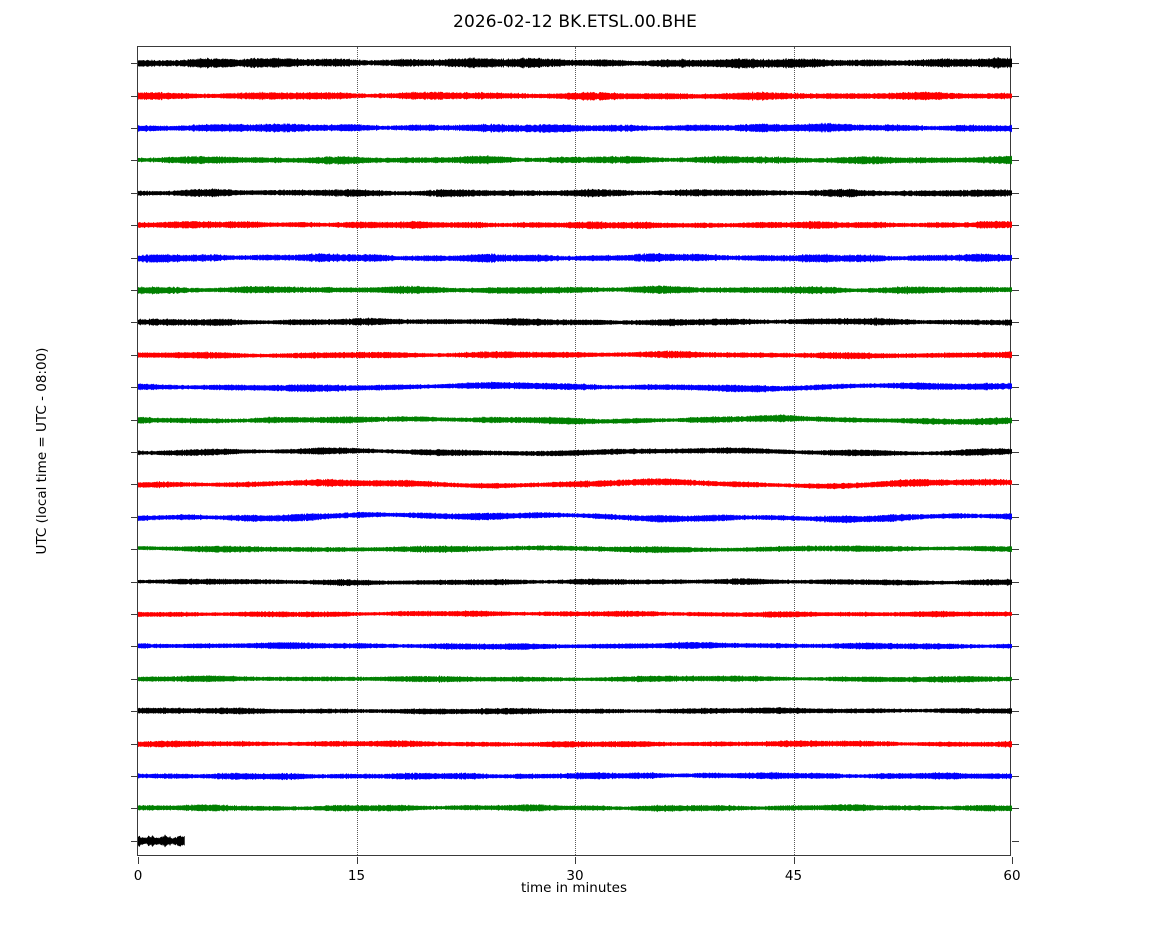 This screenshot has height=950, width=1150. I want to click on y-axis-title-container: UTC (local time = UTC - 08:00), so click(30, 451).